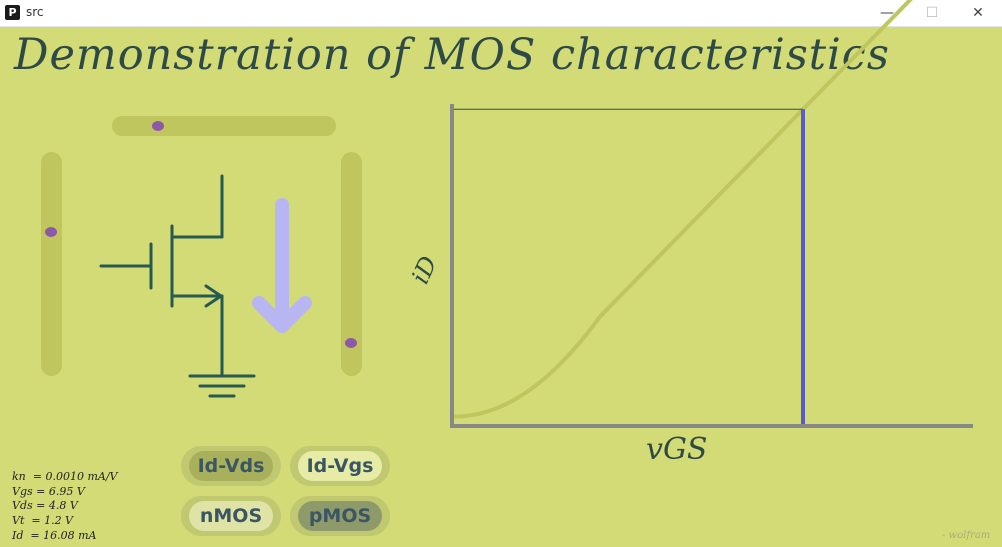 This screenshot has width=1002, height=547. I want to click on id-vgs-label: Id-Vgs, so click(340, 466).